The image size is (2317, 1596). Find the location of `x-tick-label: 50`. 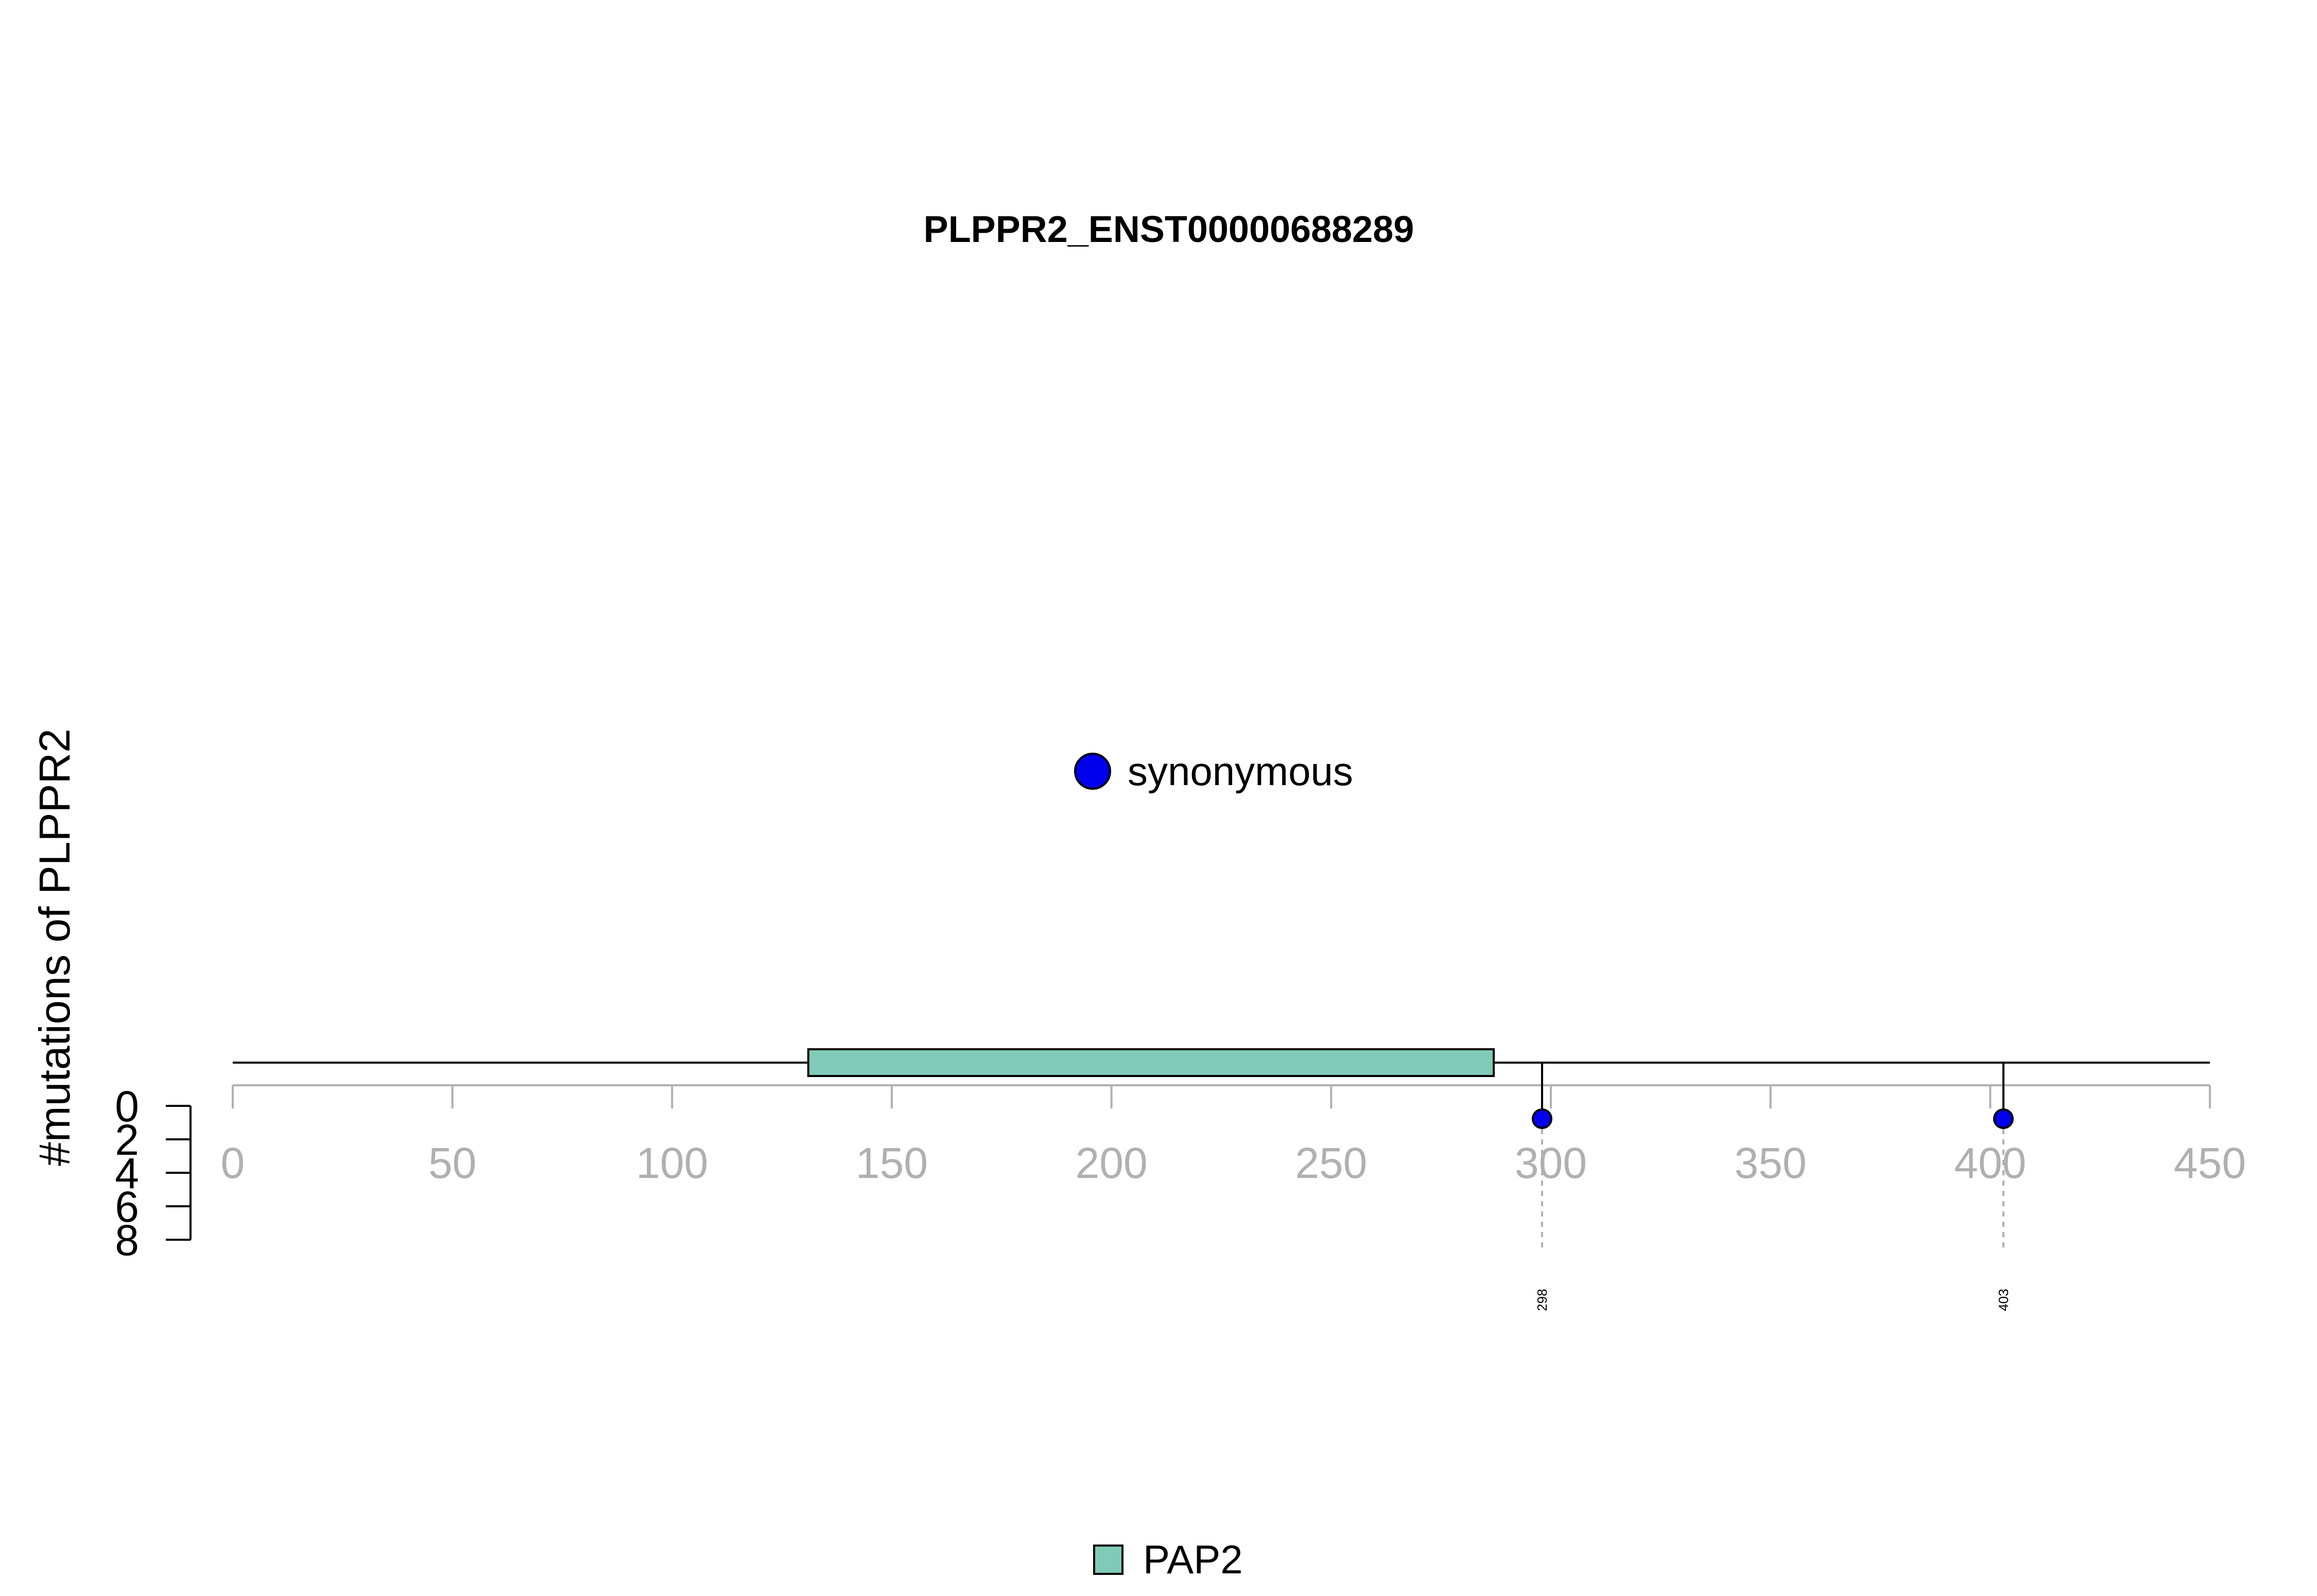

x-tick-label: 50 is located at coordinates (452, 1163).